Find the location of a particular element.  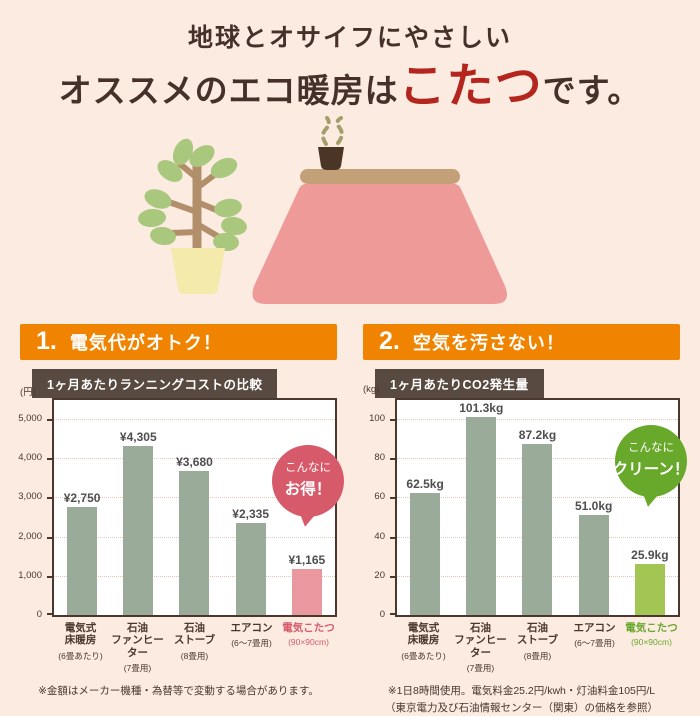

category-label: 石油 ファンヒーター (7畳用) is located at coordinates (137, 648).